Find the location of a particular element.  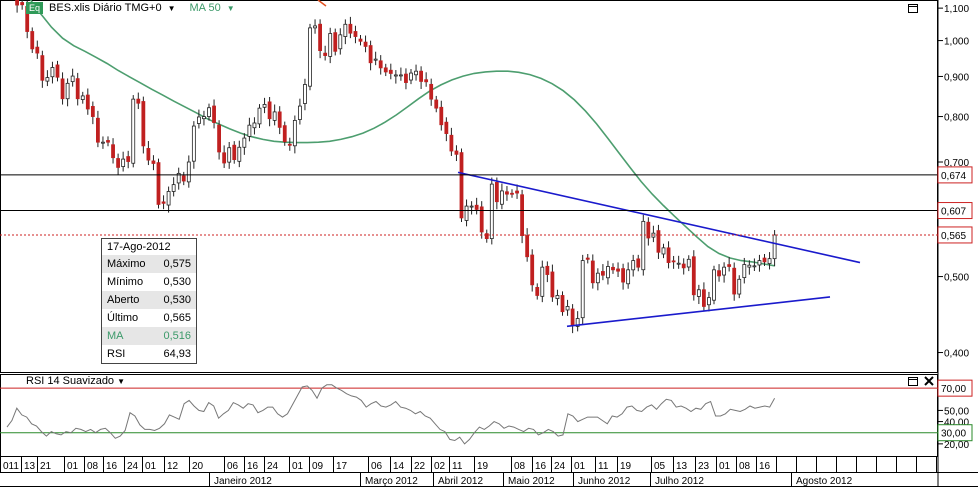

price-marker-label: 0,607 is located at coordinates (953, 212).